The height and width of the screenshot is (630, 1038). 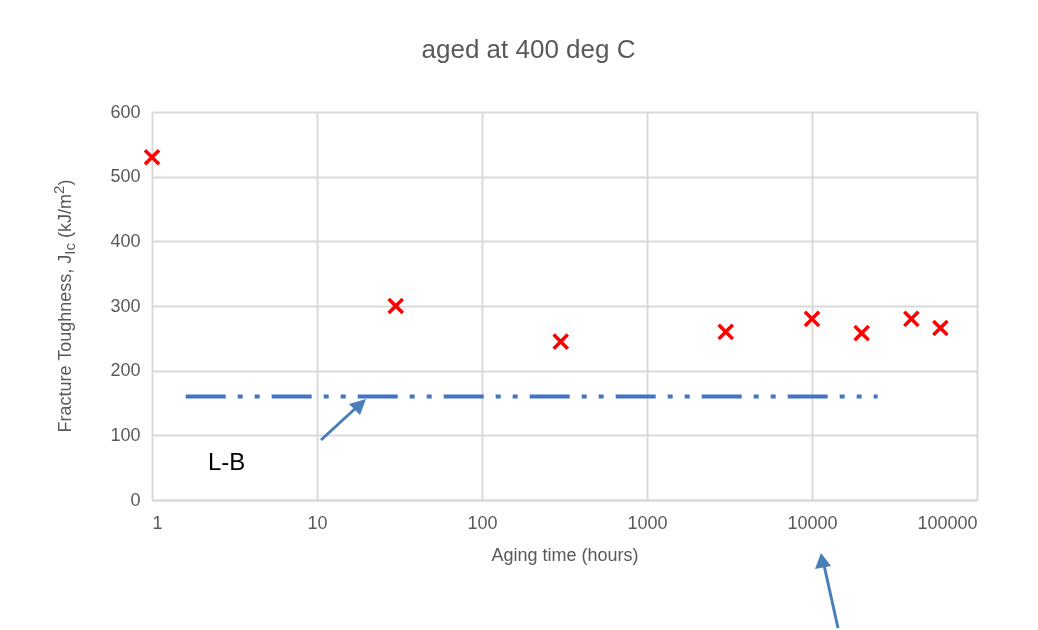 I want to click on y-tick-label: 200, so click(x=125, y=370).